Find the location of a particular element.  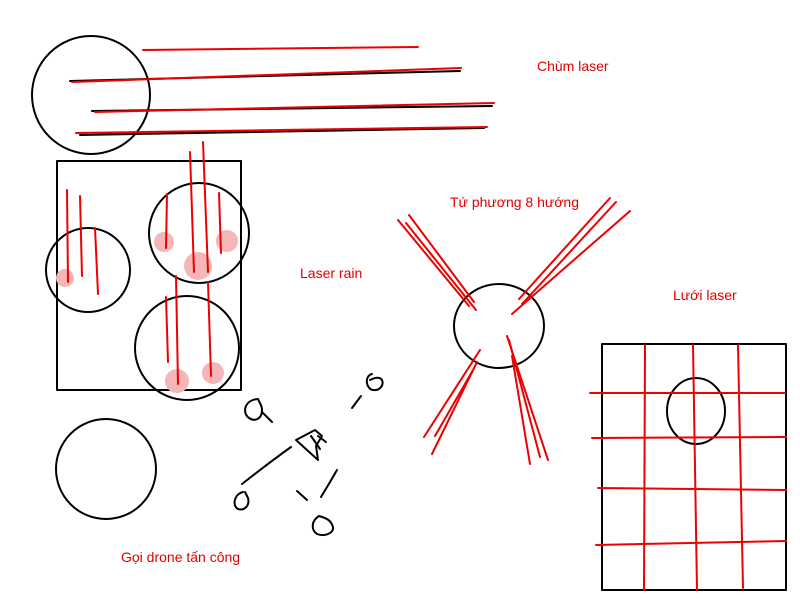

label-laser-beam: Chùm laser is located at coordinates (573, 66).